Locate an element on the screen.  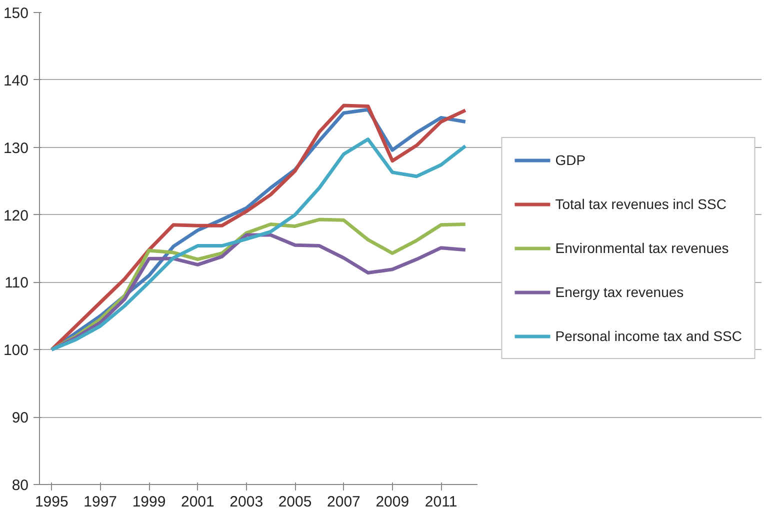
legend-label: GDP is located at coordinates (570, 160).